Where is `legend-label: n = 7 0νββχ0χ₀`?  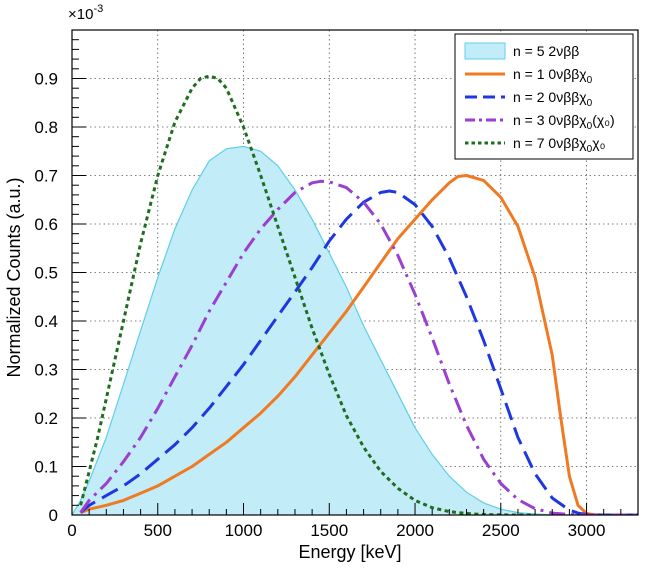 legend-label: n = 7 0νββχ0χ₀ is located at coordinates (559, 145).